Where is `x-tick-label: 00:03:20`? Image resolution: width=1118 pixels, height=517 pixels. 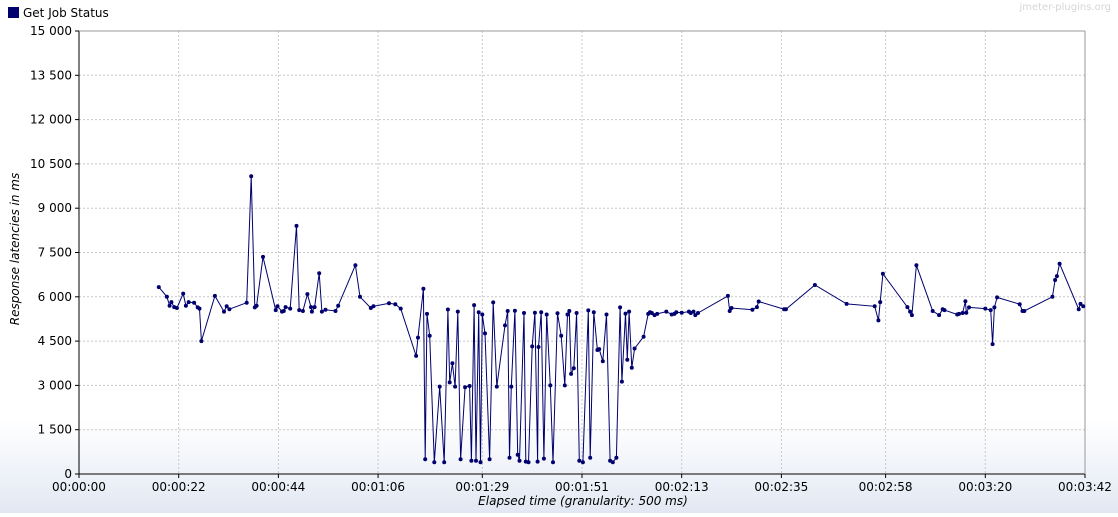 x-tick-label: 00:03:20 is located at coordinates (985, 487).